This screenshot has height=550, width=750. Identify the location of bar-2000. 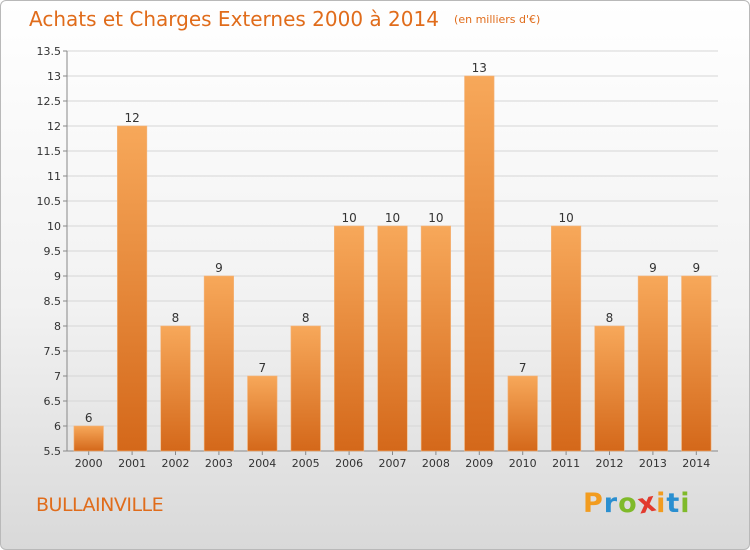
(88, 438).